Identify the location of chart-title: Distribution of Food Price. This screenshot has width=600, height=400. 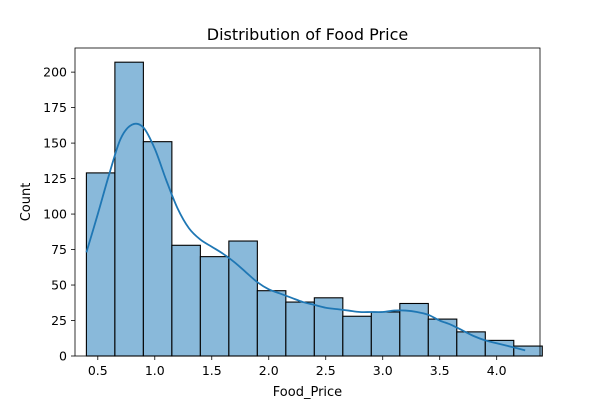
(307, 34).